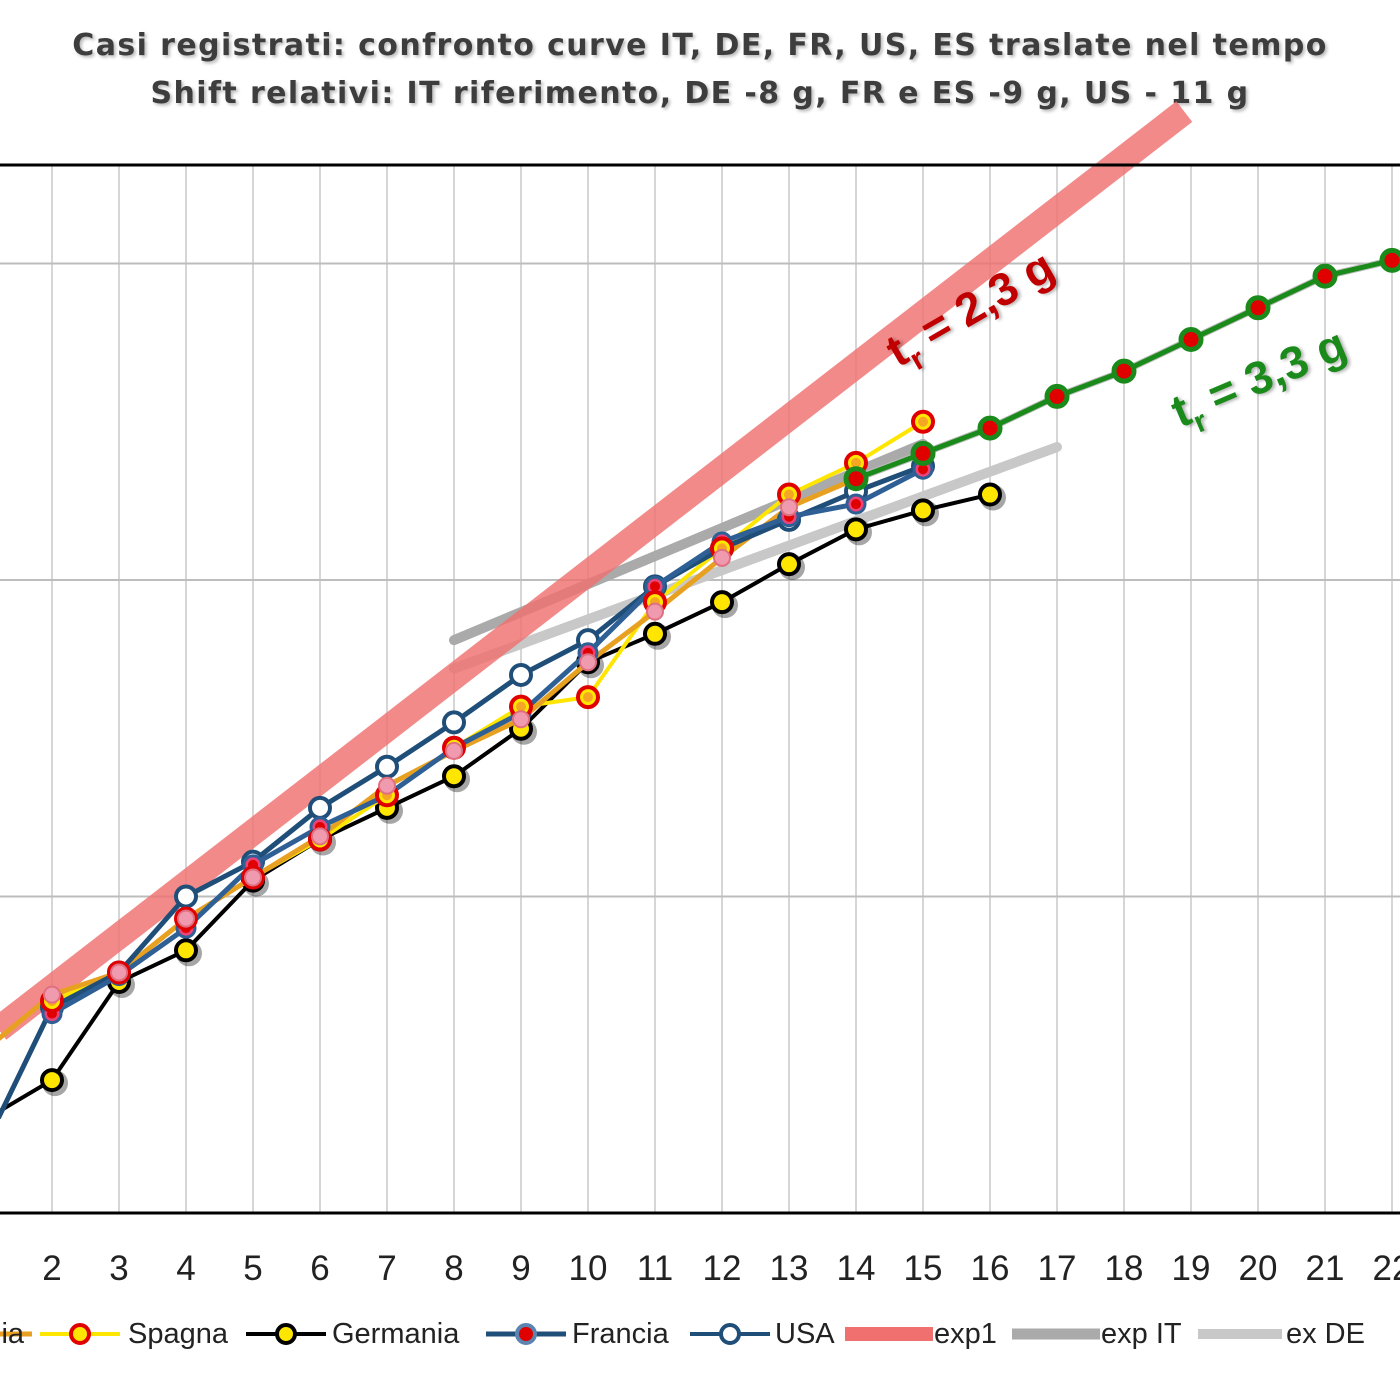 Image resolution: width=1400 pixels, height=1400 pixels. What do you see at coordinates (789, 1268) in the screenshot?
I see `x-tick-label: 13` at bounding box center [789, 1268].